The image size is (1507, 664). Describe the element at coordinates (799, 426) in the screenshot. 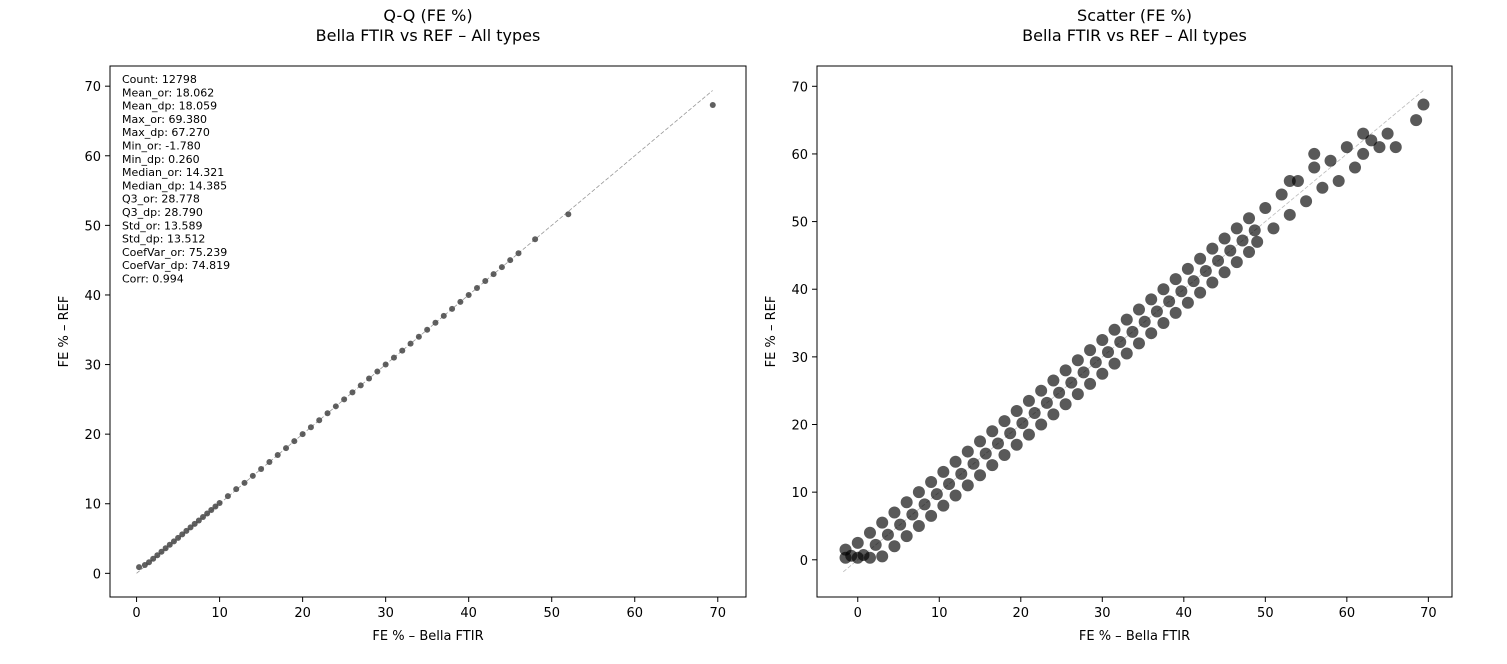

I see `y-tick-label: 20` at that location.